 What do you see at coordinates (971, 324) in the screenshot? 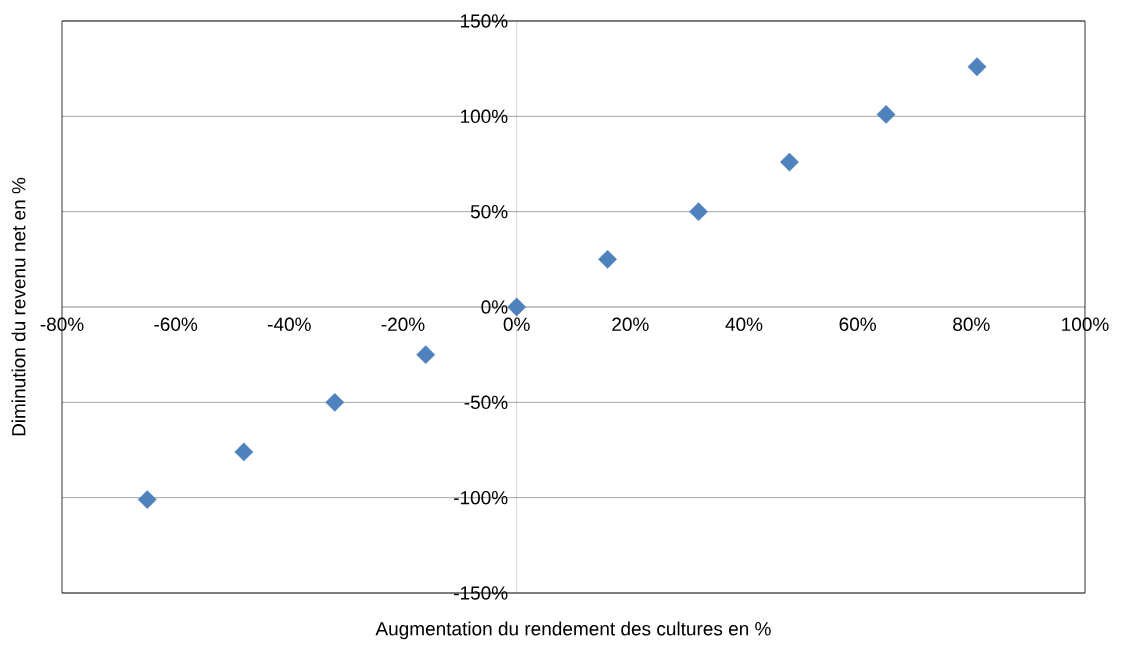
I see `x-tick-label: 80%` at bounding box center [971, 324].